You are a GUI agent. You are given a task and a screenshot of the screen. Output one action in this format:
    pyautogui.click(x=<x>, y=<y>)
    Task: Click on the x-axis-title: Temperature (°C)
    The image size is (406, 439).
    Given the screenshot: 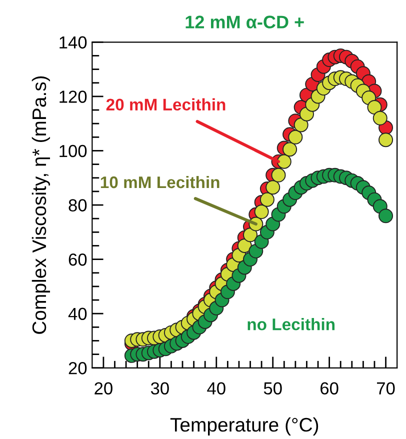 What is the action you would take?
    pyautogui.click(x=244, y=426)
    